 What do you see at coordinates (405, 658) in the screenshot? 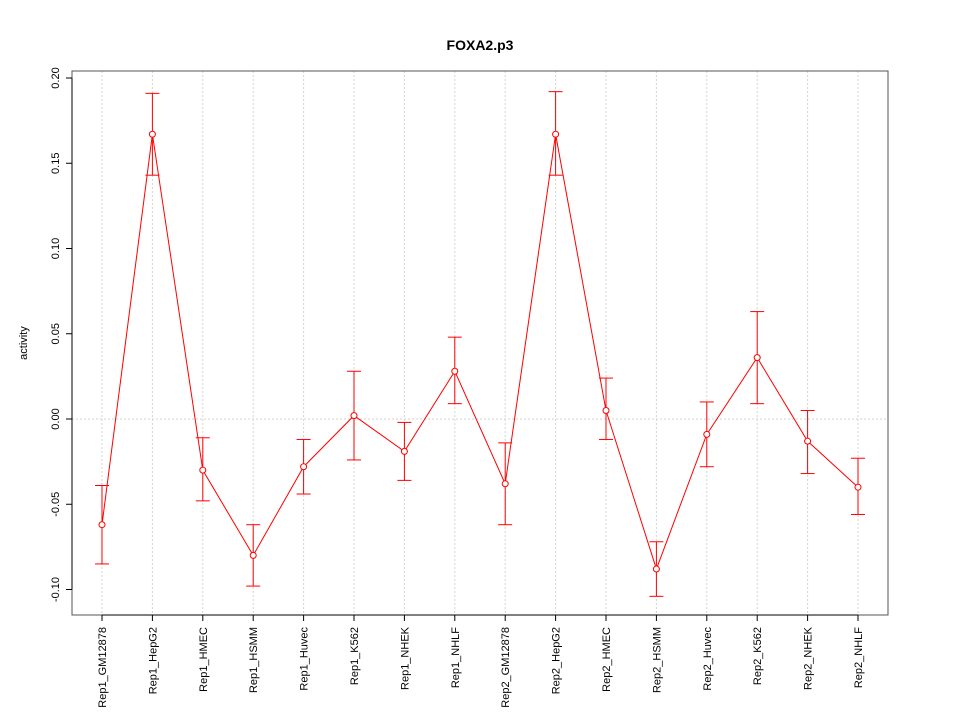
I see `x-tick-label: Rep1_NHEK` at bounding box center [405, 658].